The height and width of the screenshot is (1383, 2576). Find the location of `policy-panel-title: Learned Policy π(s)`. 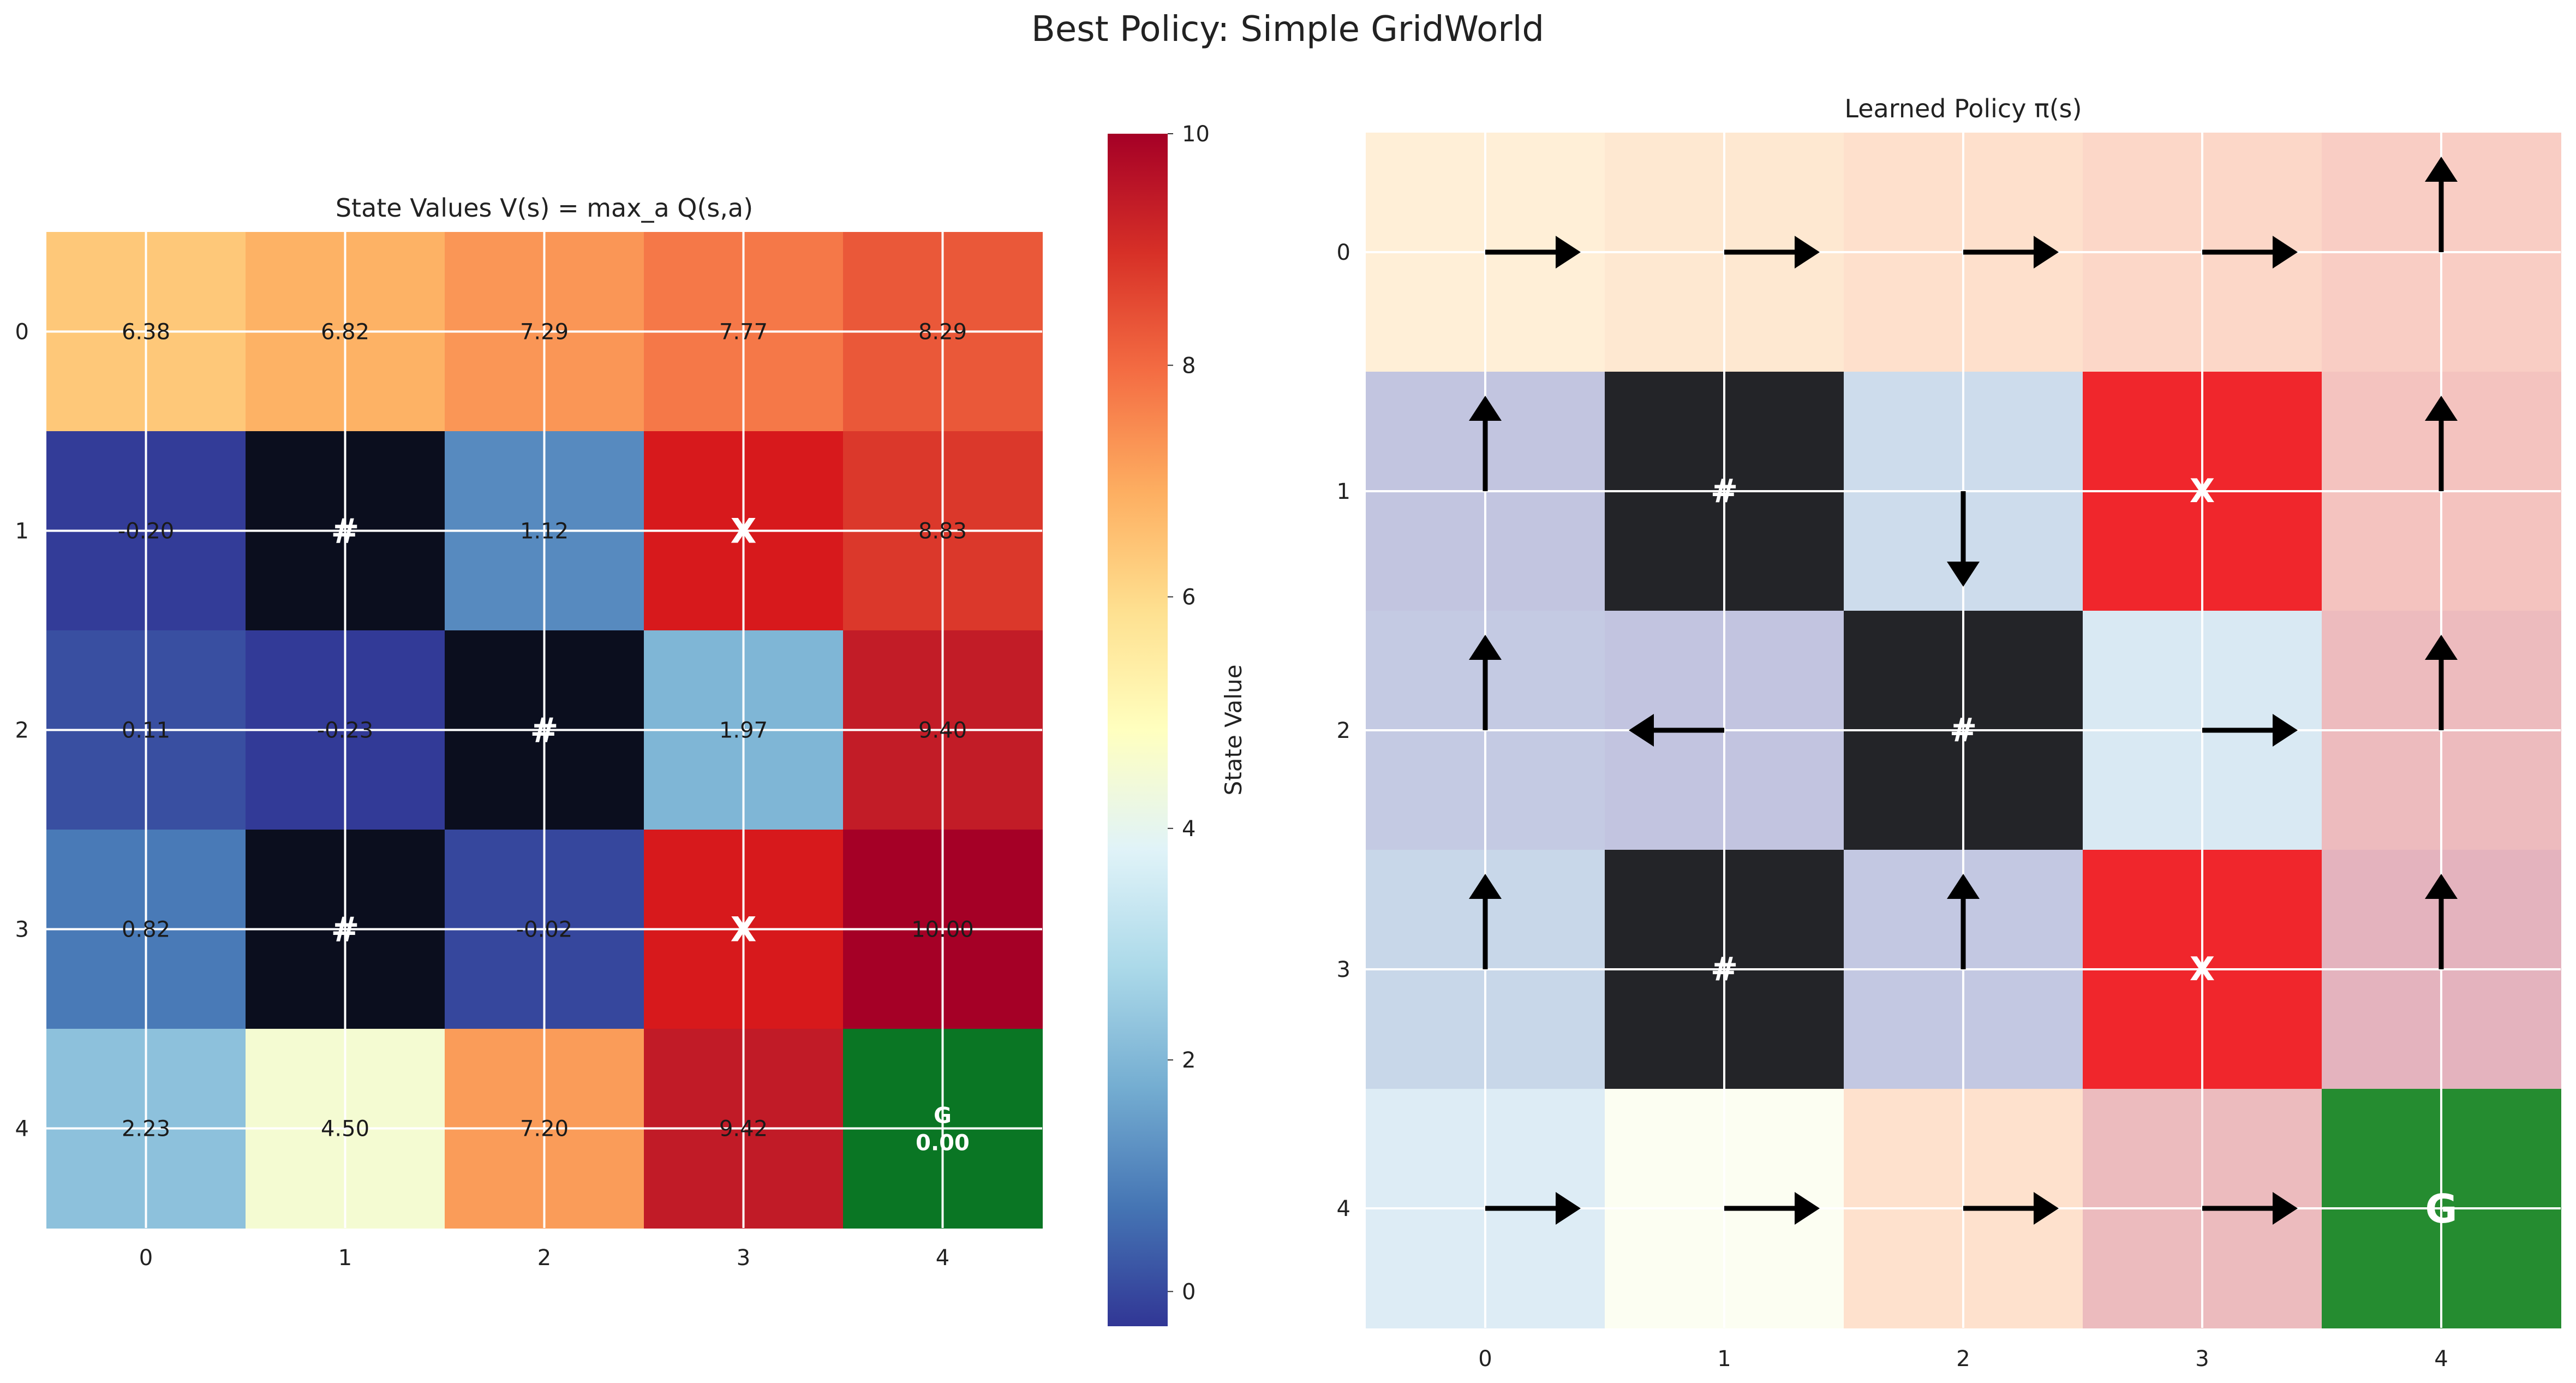

policy-panel-title: Learned Policy π(s) is located at coordinates (1963, 108).